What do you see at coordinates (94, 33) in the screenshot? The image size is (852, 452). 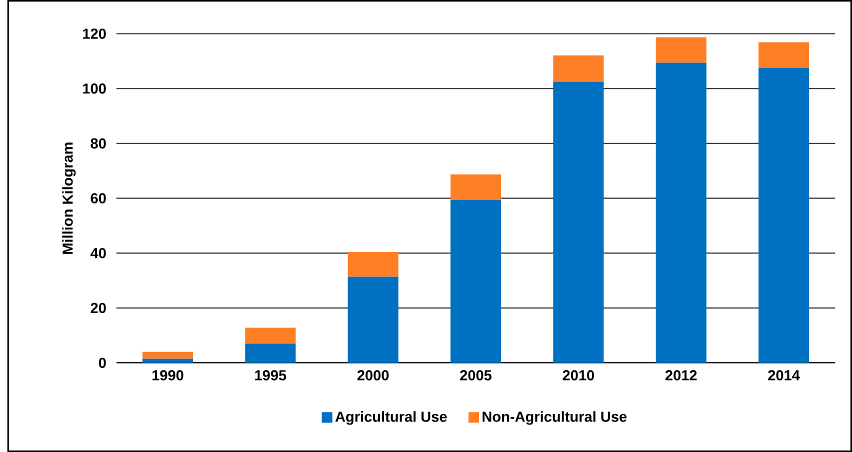 I see `y-tick-label: 120` at bounding box center [94, 33].